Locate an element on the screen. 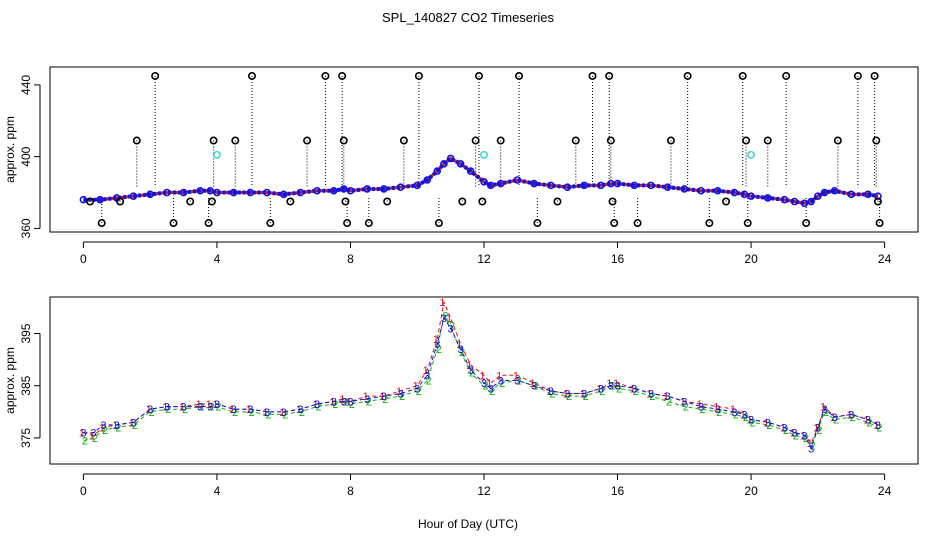 This screenshot has height=540, width=936. x-tick-label: 0 is located at coordinates (83, 491).